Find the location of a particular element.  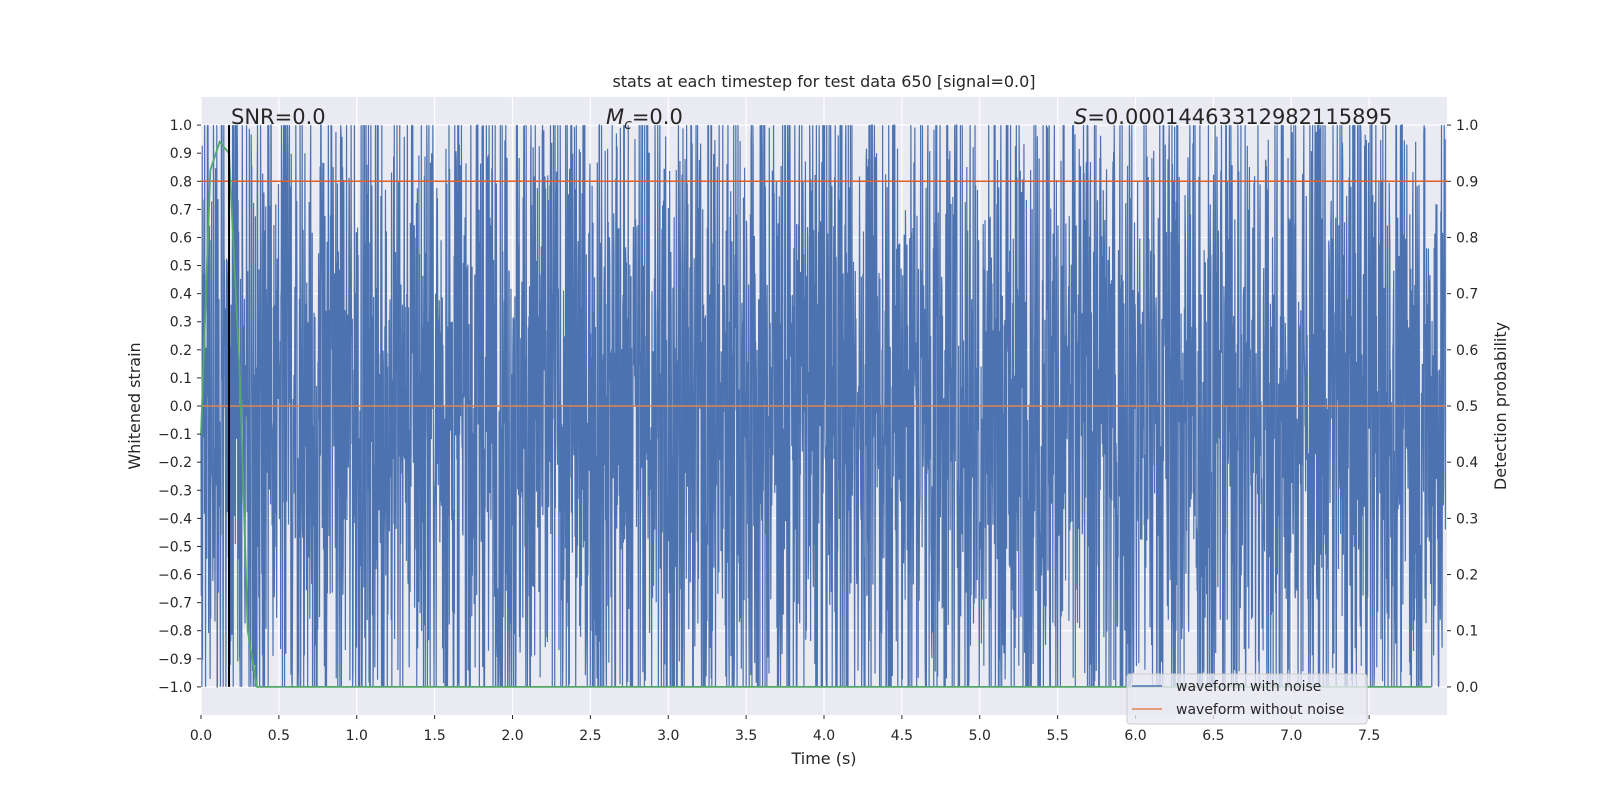

y-tick-label: −0.6 is located at coordinates (175, 576).